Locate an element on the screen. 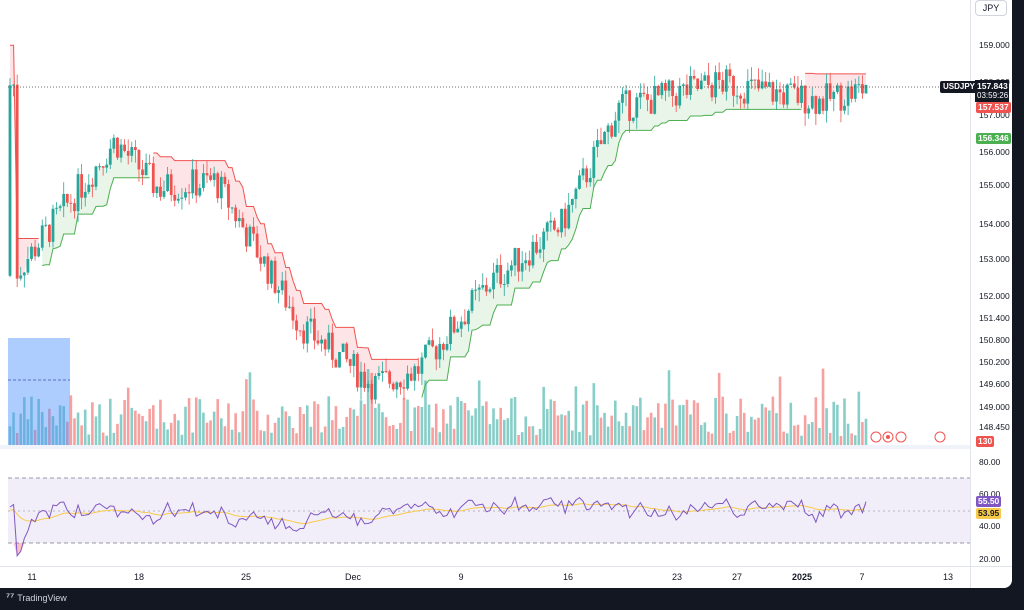 Image resolution: width=1024 pixels, height=610 pixels. currency-label: JPY is located at coordinates (991, 8).